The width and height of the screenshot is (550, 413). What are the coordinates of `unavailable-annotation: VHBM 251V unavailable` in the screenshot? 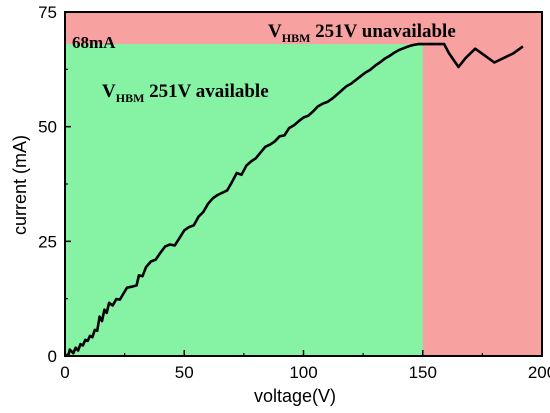 It's located at (362, 33).